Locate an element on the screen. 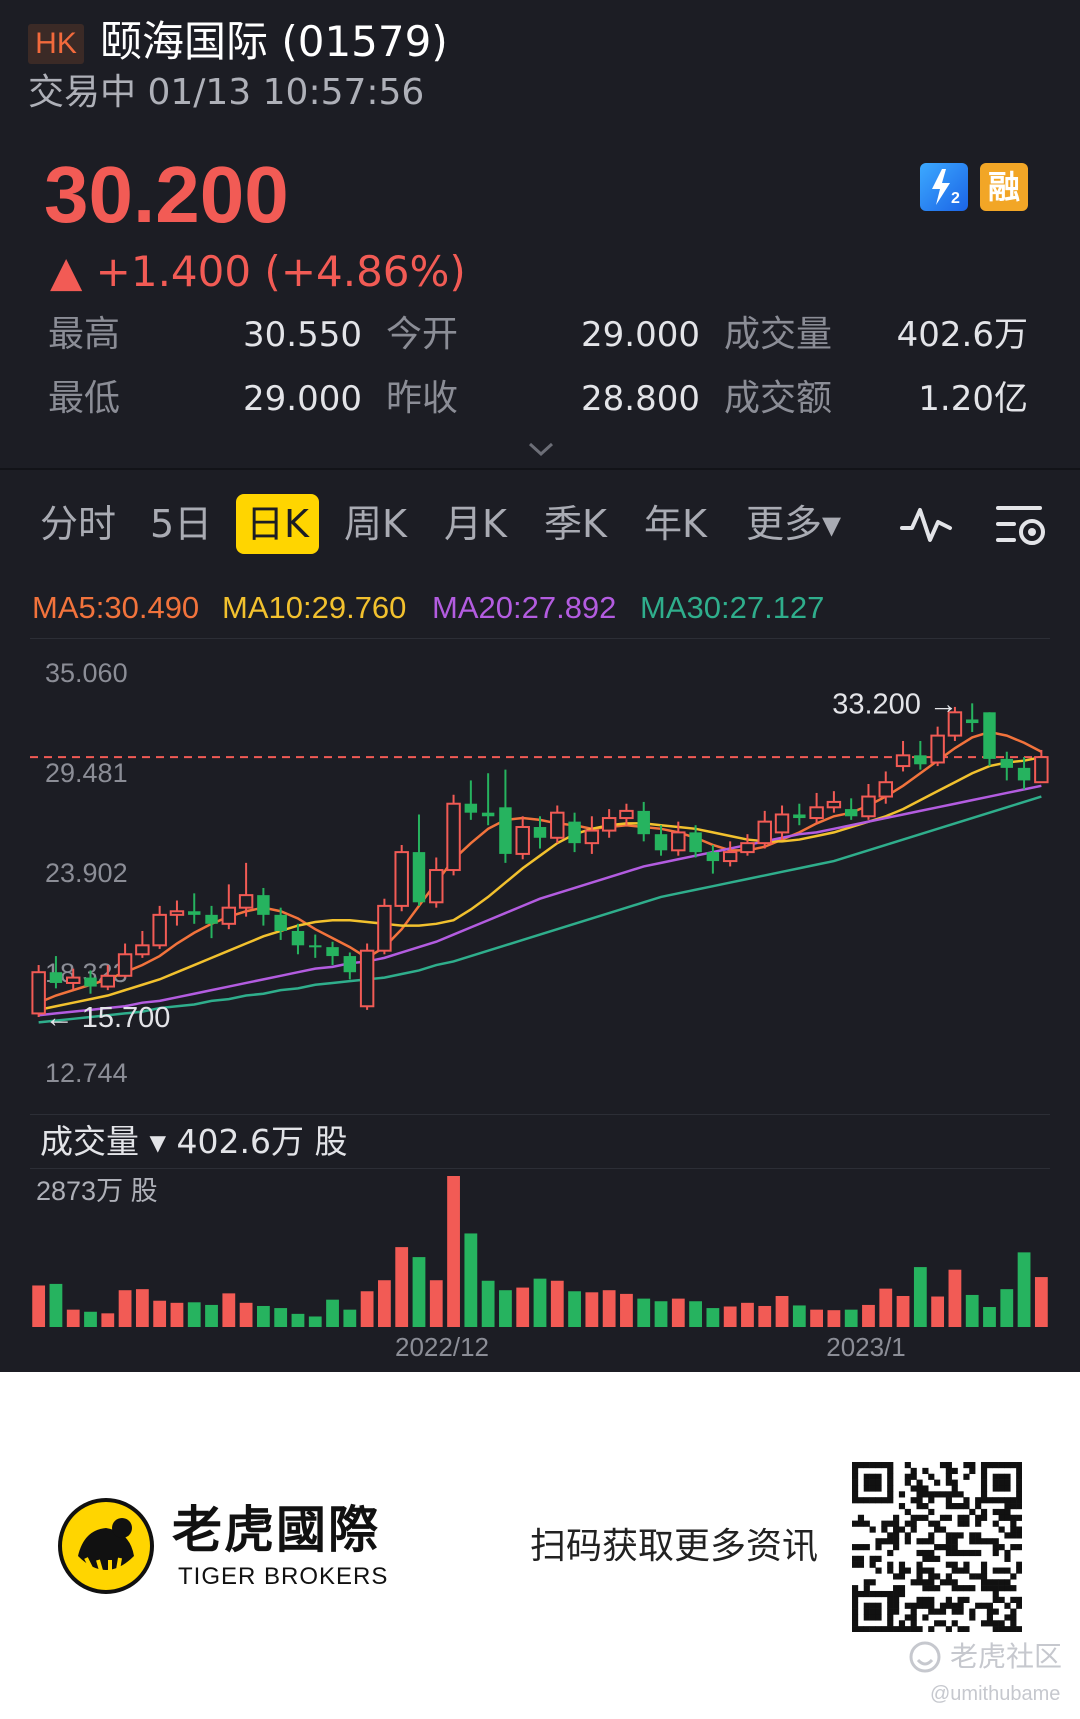  stat-volume-label: 成交量 is located at coordinates (778, 334).